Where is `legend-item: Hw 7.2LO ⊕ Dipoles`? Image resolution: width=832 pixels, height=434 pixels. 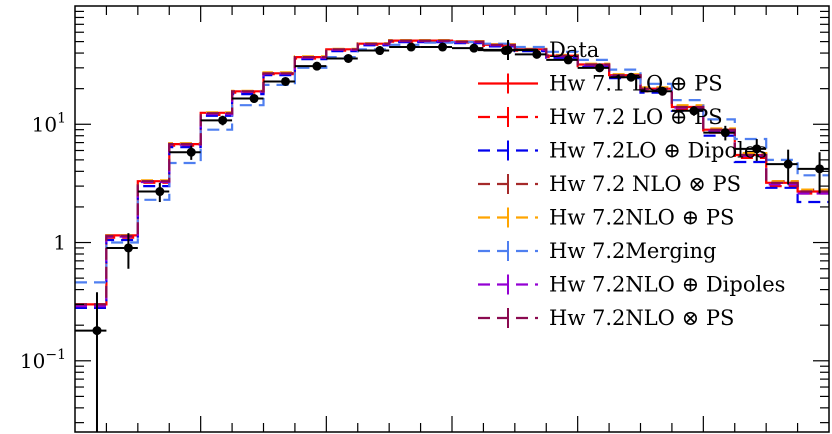 legend-item: Hw 7.2LO ⊕ Dipoles is located at coordinates (622, 151).